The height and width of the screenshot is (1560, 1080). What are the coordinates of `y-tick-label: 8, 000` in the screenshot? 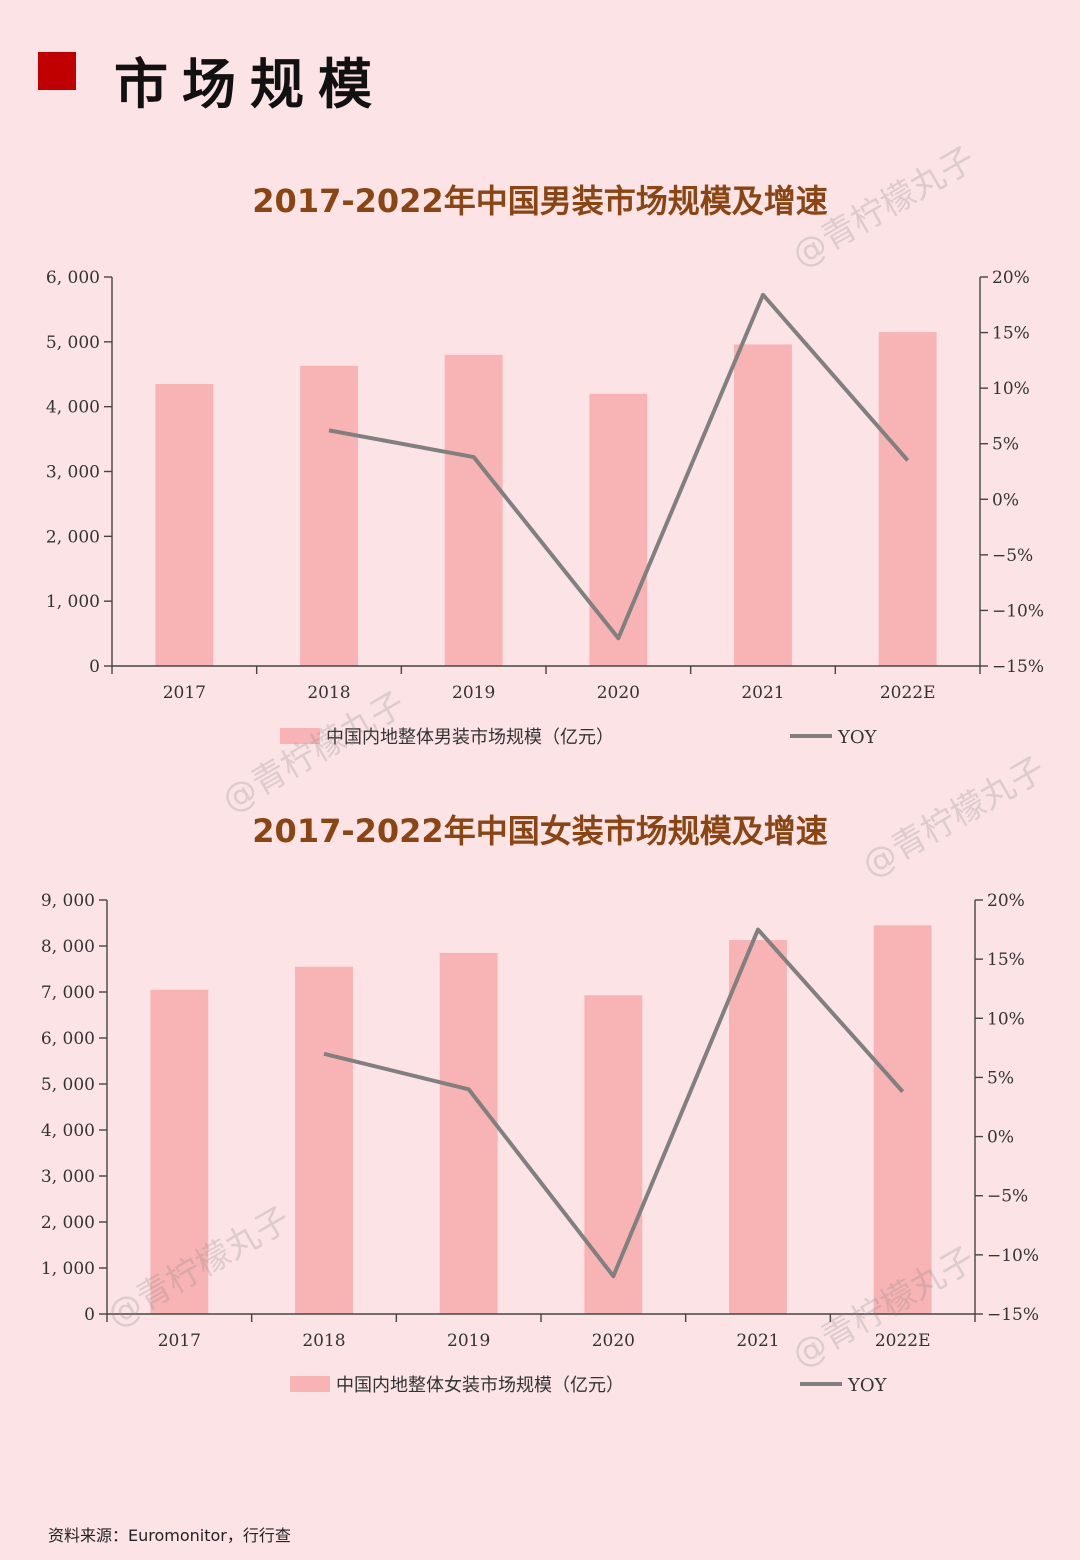 It's located at (68, 947).